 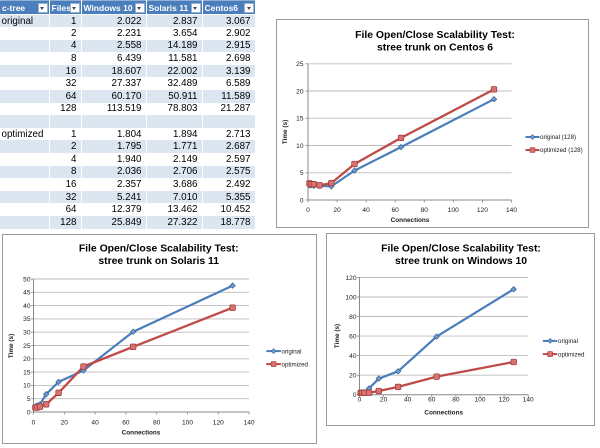 I want to click on svg-text: optimized (128), so click(x=561, y=150).